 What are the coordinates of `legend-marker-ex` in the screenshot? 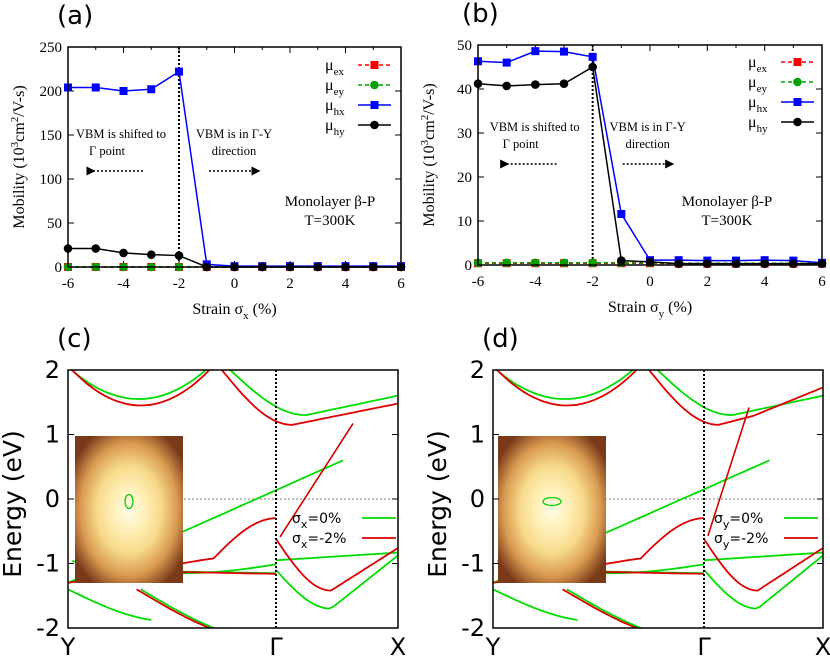 It's located at (797, 62).